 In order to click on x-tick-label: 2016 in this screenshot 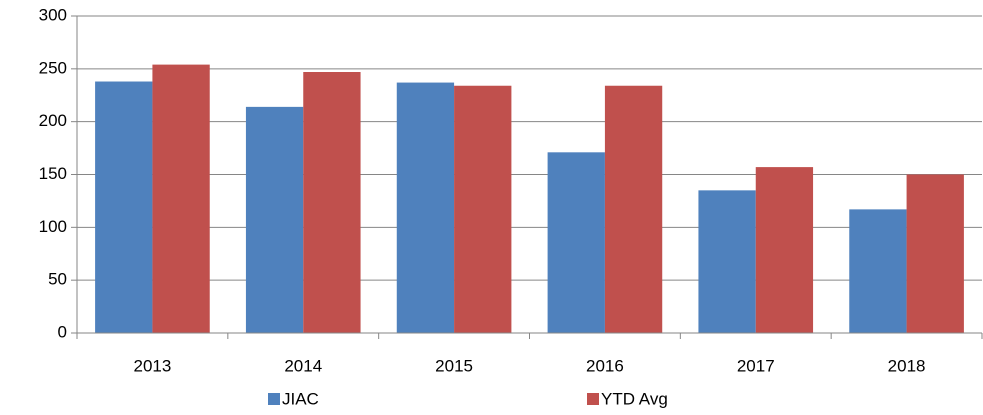, I will do `click(605, 365)`.